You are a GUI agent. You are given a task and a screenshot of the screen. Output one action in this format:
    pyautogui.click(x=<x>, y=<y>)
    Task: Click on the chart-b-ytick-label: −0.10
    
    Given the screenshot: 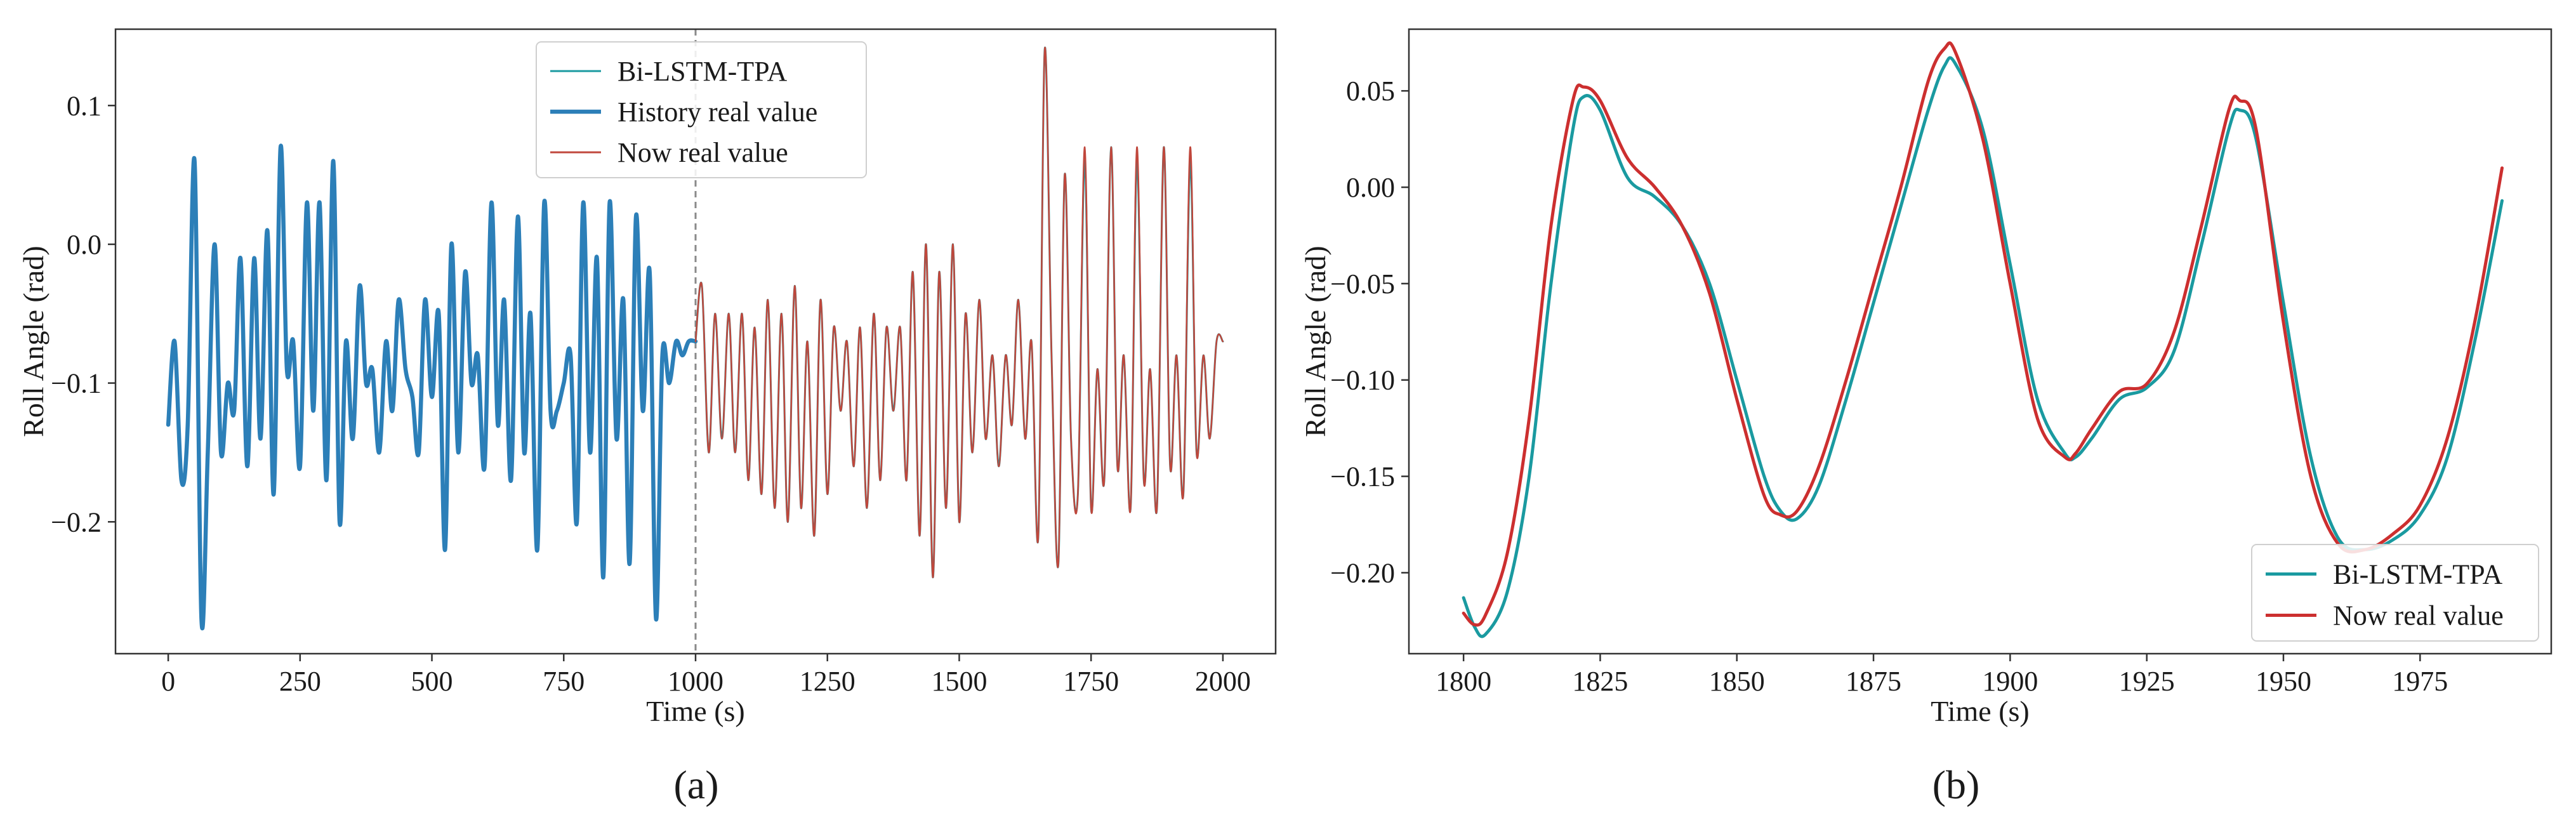 What is the action you would take?
    pyautogui.click(x=1363, y=380)
    